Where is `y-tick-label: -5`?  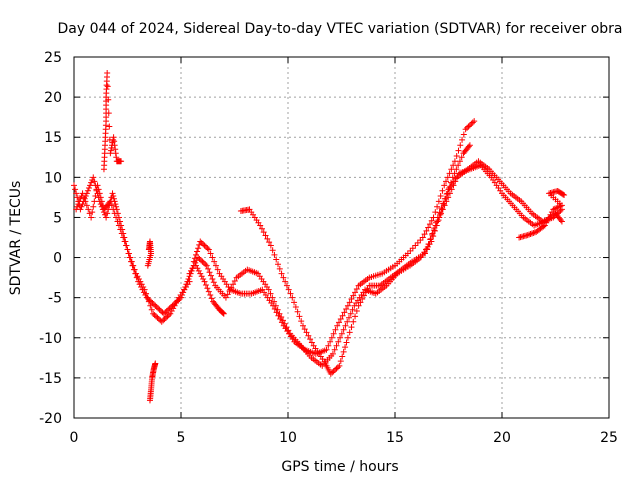
y-tick-label: -5 is located at coordinates (55, 299).